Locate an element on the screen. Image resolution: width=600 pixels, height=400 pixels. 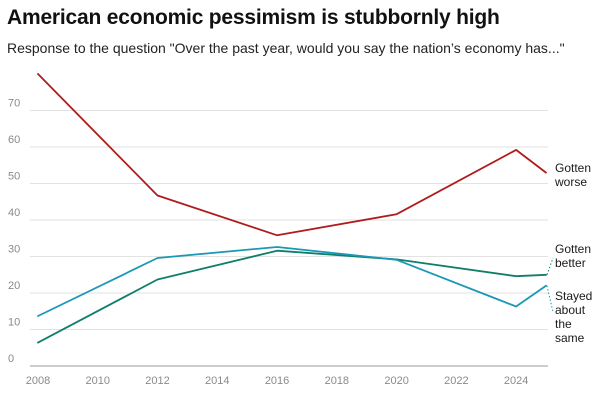
leader-line-gotten-better is located at coordinates (550, 266).